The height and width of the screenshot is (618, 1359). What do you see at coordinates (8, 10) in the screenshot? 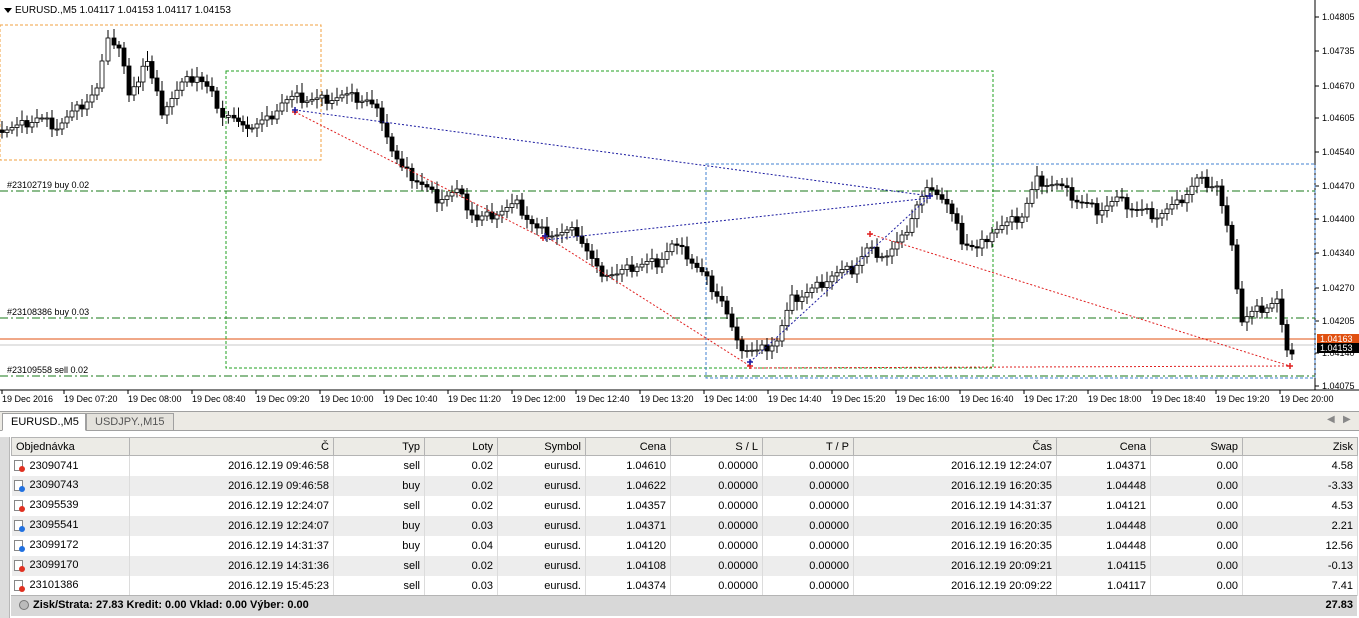
I see `chart-menu-triangle-icon` at bounding box center [8, 10].